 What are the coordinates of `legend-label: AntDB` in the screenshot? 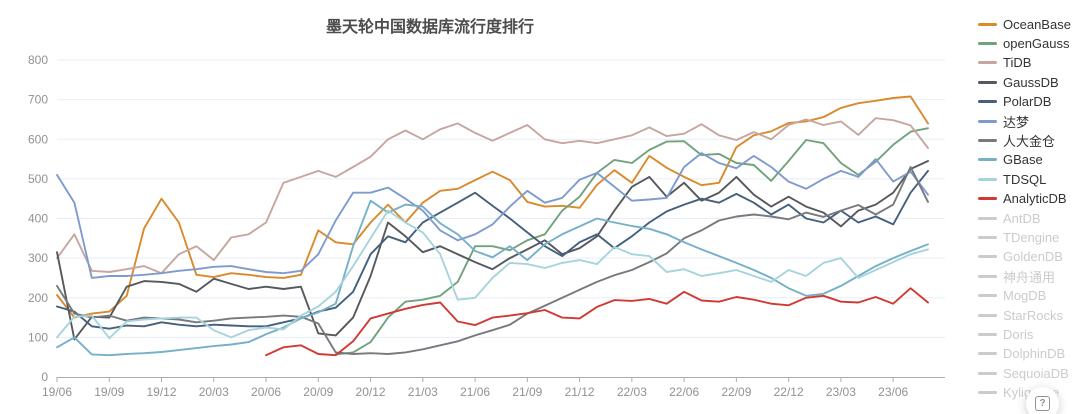 It's located at (1022, 218).